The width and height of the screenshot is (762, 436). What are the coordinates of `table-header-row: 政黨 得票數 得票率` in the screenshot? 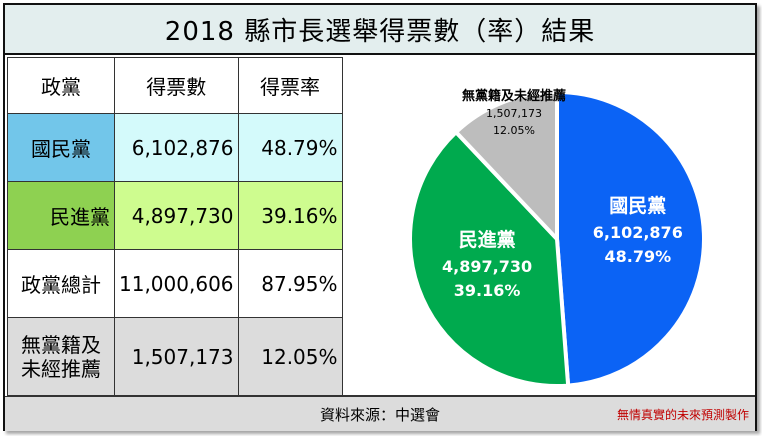 It's located at (175, 85).